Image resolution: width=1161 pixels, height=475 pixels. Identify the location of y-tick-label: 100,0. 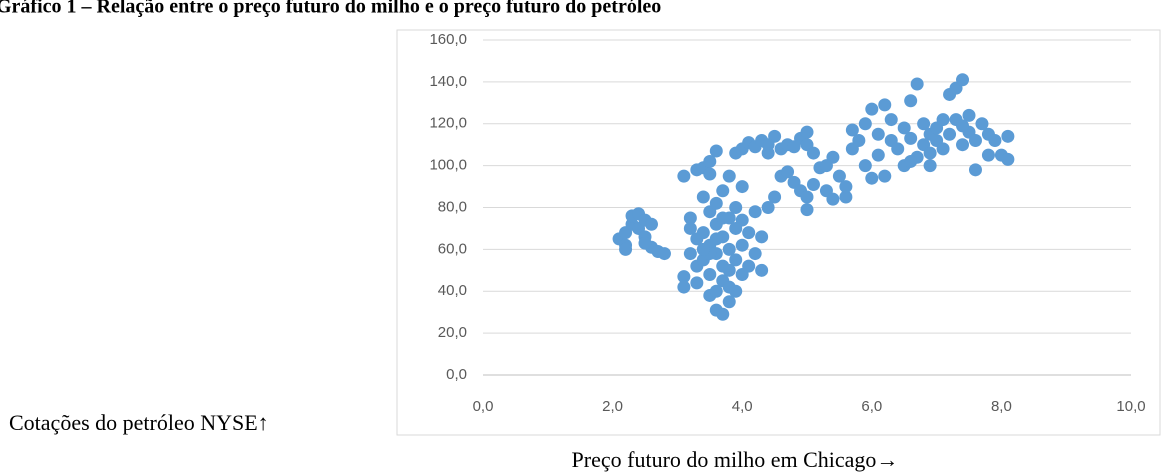
(448, 165).